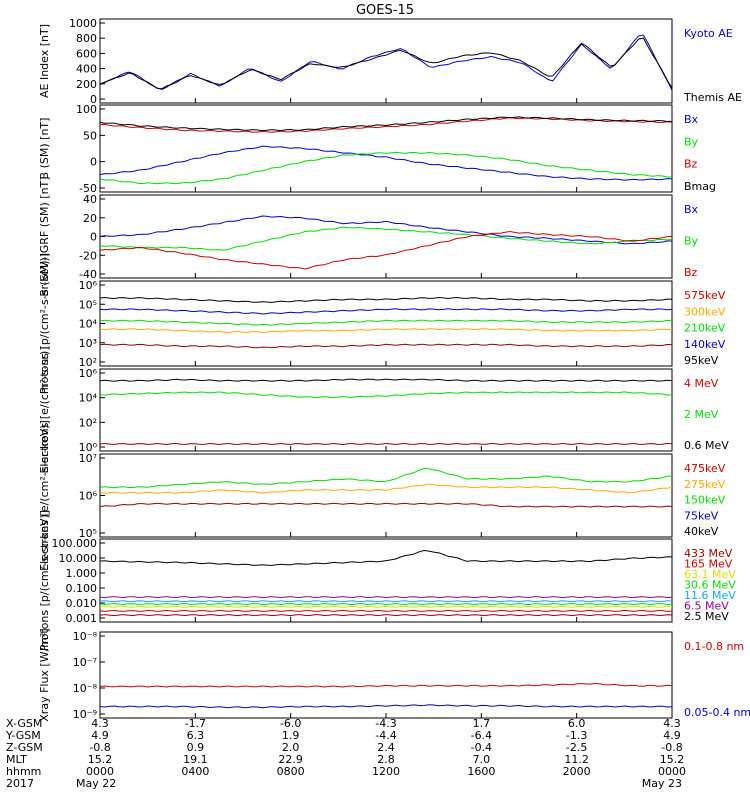  What do you see at coordinates (195, 723) in the screenshot?
I see `table-cell: -1.7` at bounding box center [195, 723].